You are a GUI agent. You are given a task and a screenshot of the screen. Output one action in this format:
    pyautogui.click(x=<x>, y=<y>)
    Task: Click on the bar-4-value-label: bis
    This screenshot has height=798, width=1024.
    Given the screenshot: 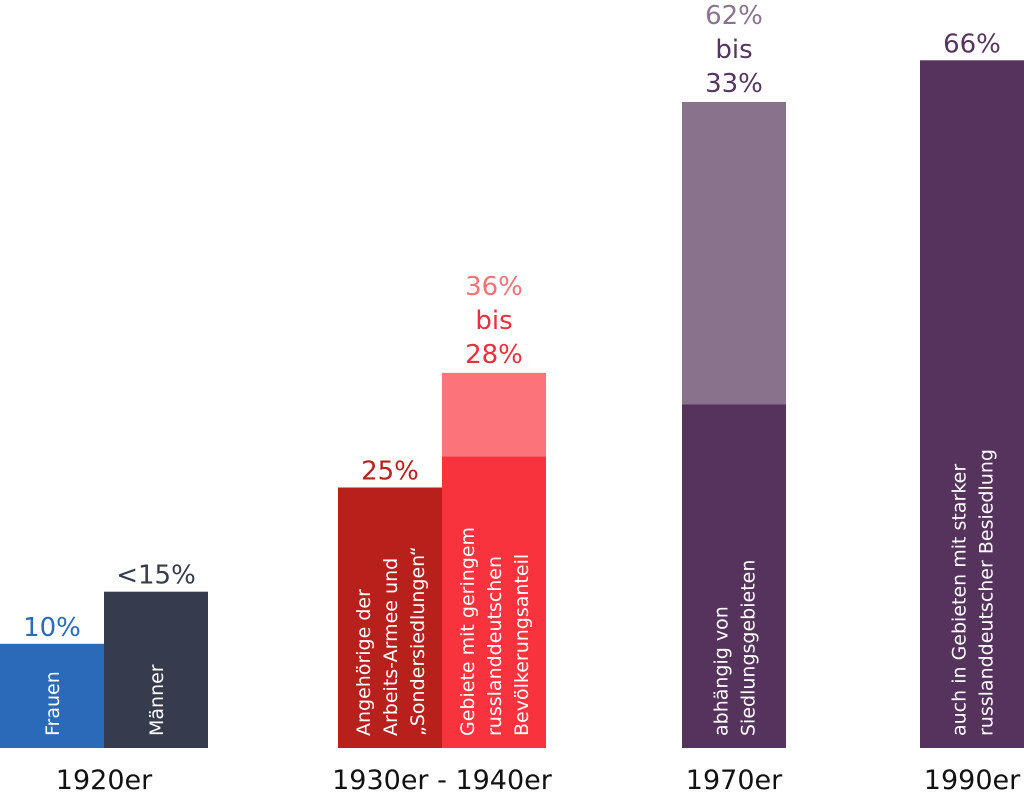 What is the action you would take?
    pyautogui.click(x=733, y=50)
    